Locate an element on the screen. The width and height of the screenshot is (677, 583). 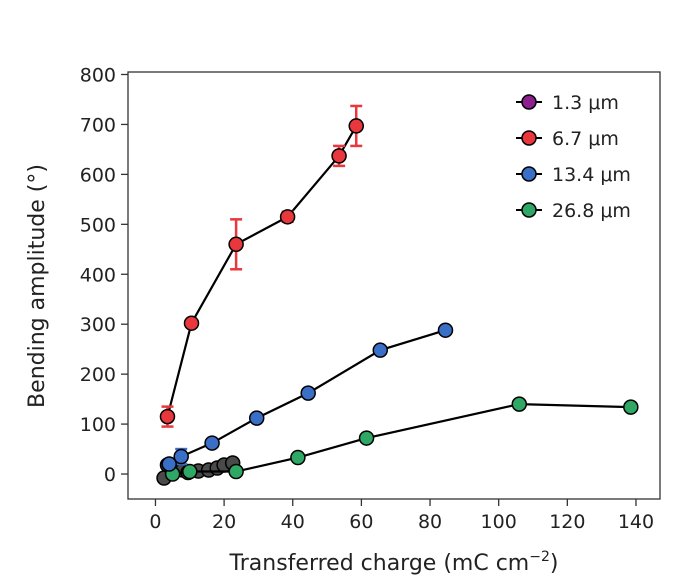
legend-label: 6.7 μm is located at coordinates (585, 139).